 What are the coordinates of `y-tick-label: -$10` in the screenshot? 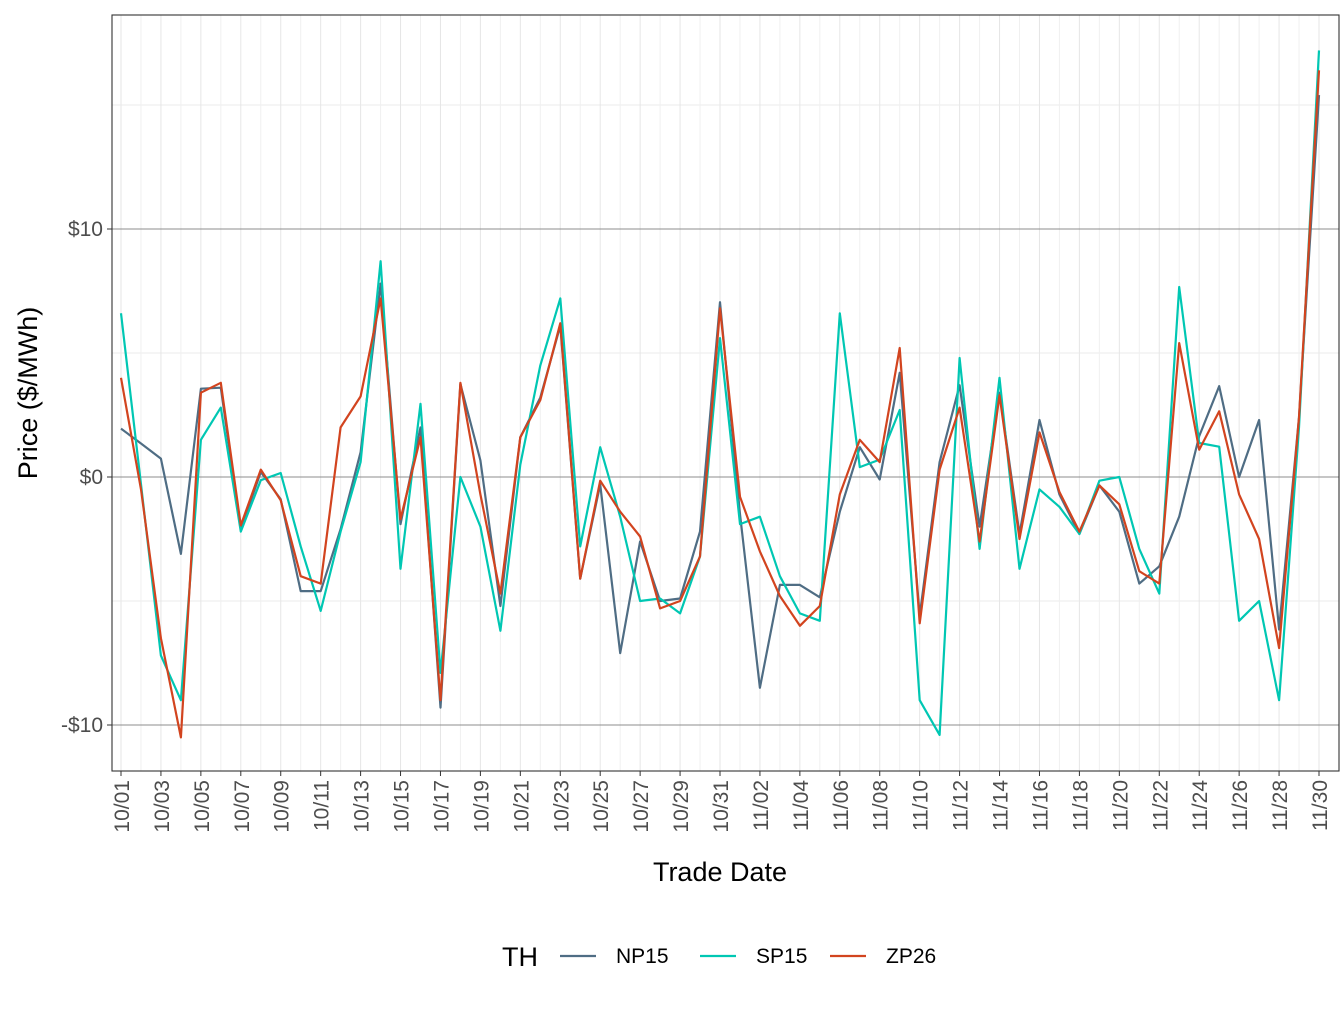 It's located at (82, 725).